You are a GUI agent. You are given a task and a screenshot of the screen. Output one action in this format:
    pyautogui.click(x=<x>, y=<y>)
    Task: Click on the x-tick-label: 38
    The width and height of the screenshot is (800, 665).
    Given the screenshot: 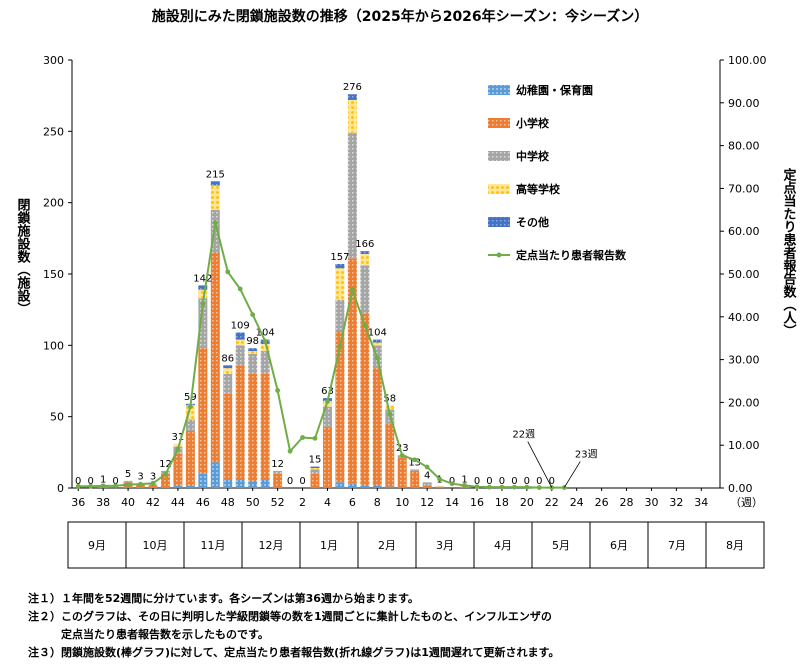 What is the action you would take?
    pyautogui.click(x=103, y=502)
    